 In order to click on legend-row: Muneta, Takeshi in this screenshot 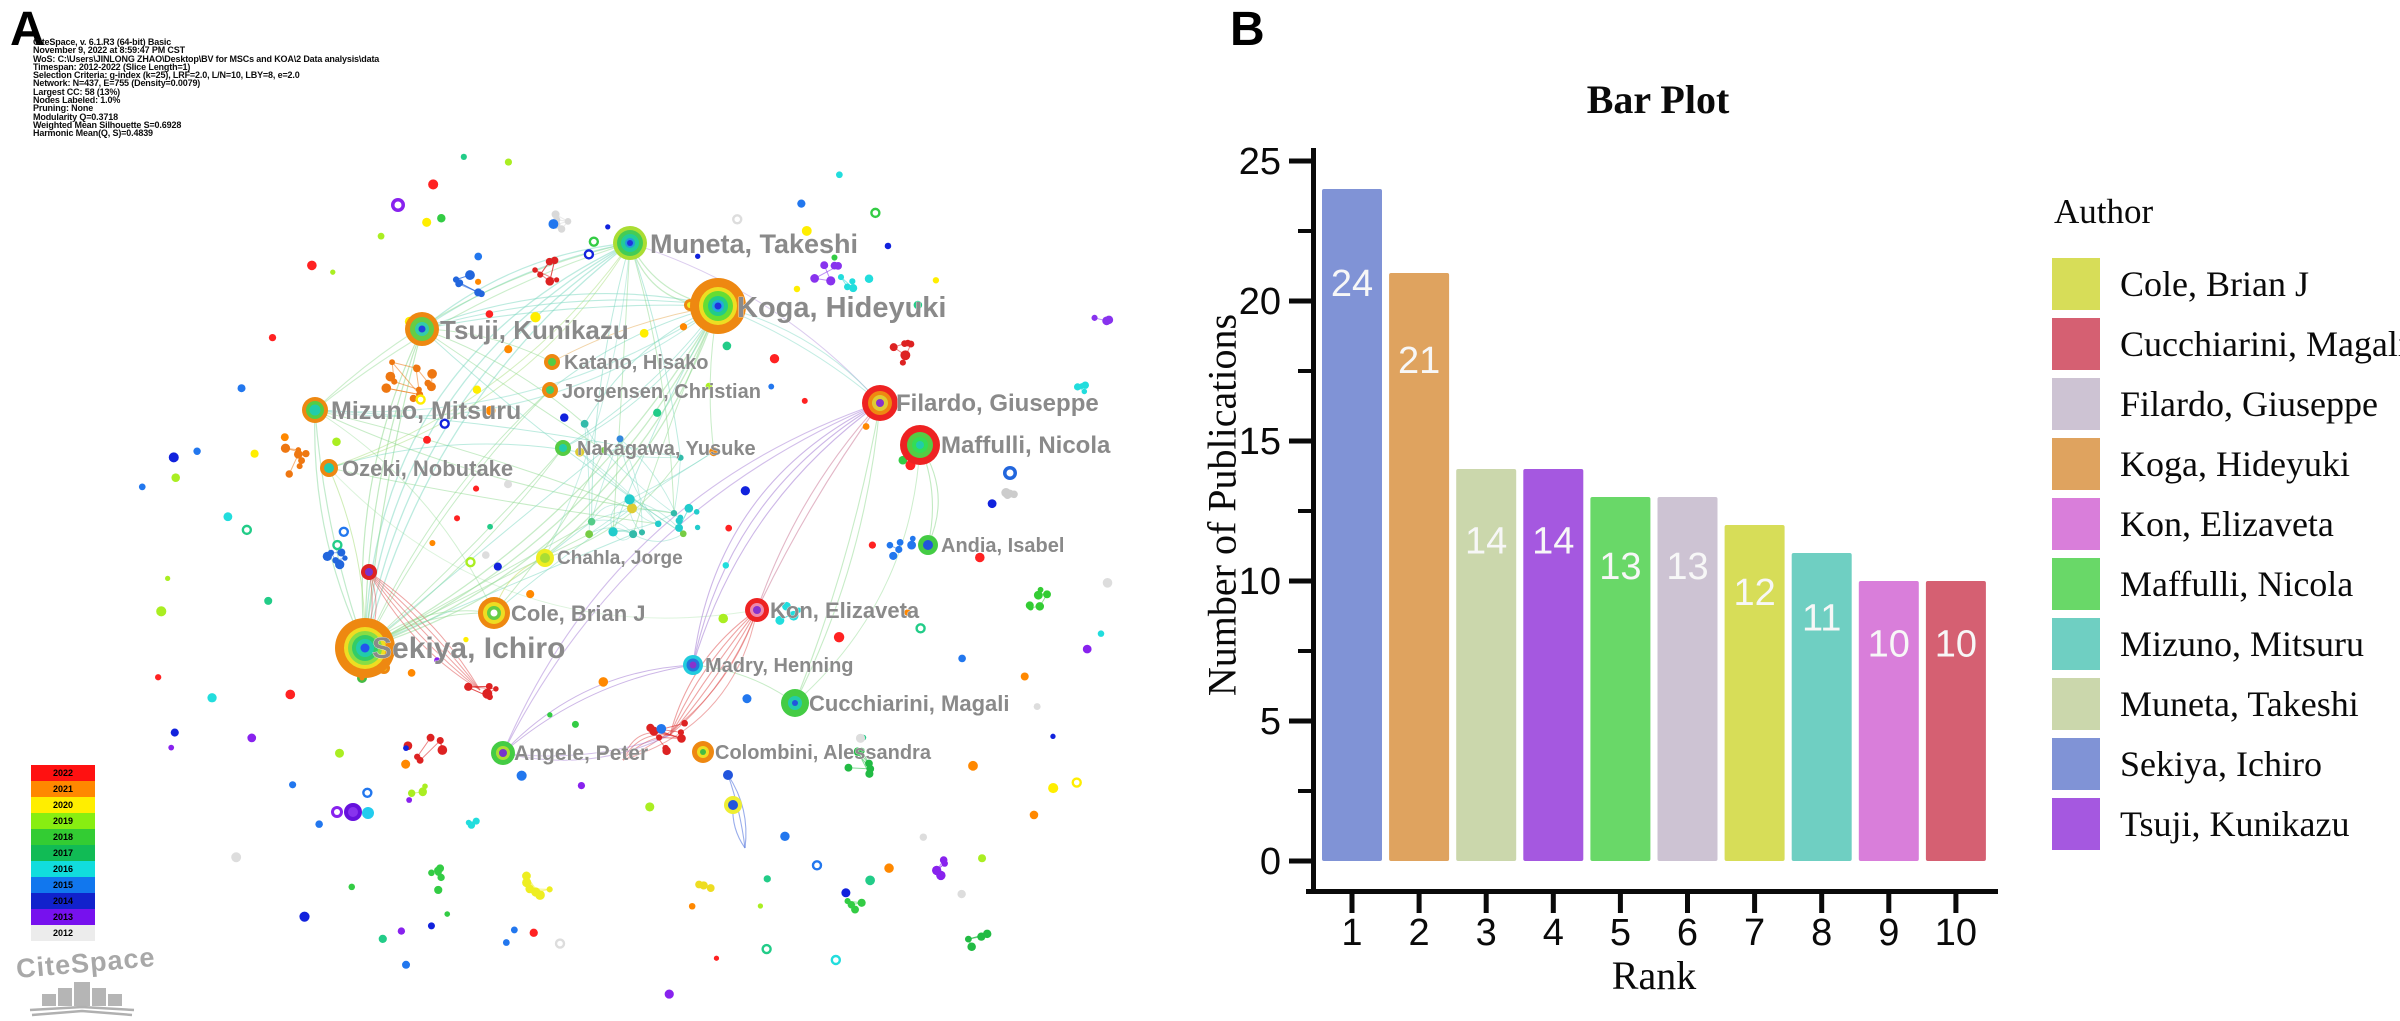, I will do `click(2226, 704)`.